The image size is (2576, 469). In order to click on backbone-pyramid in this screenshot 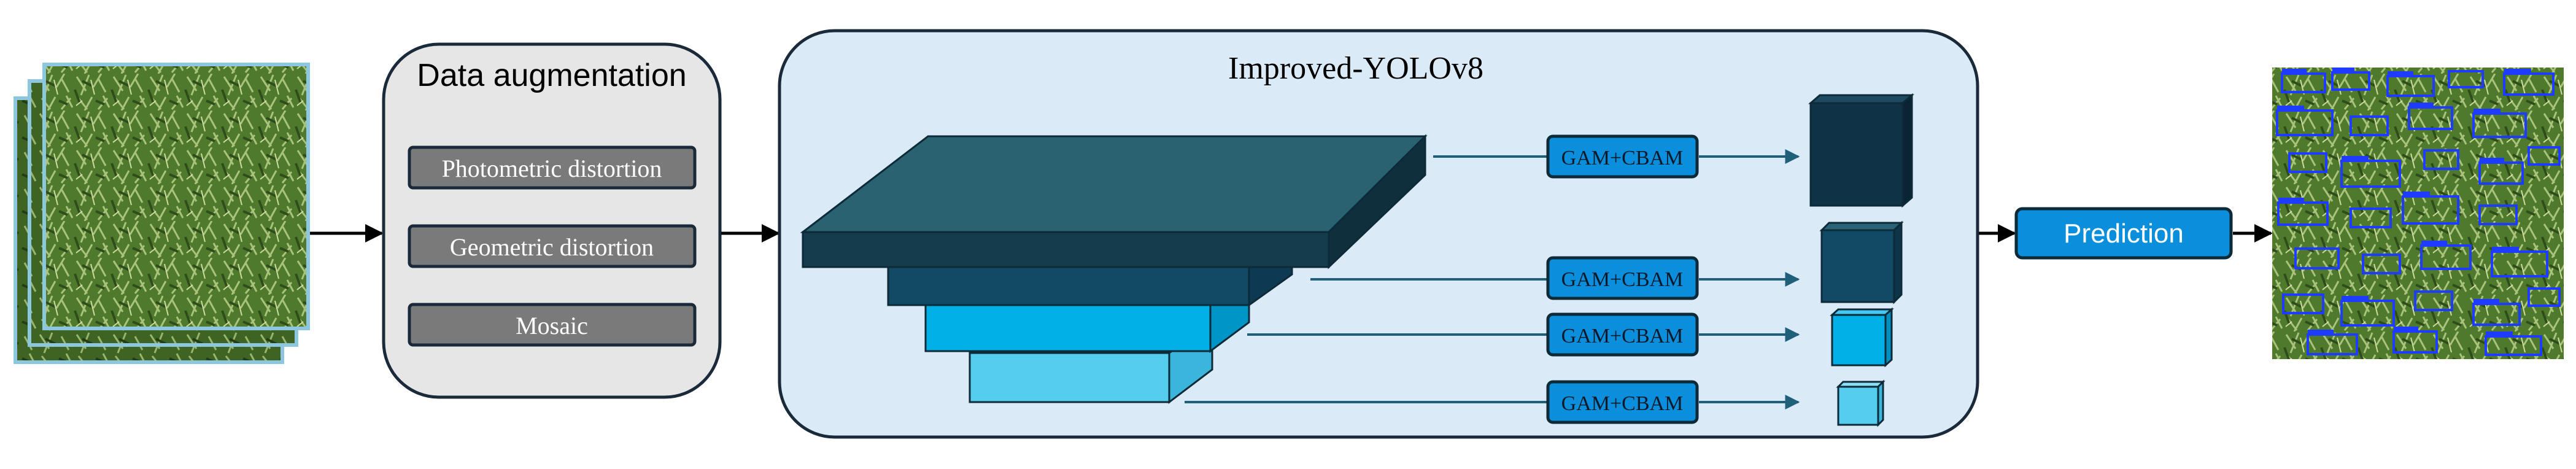, I will do `click(1114, 269)`.